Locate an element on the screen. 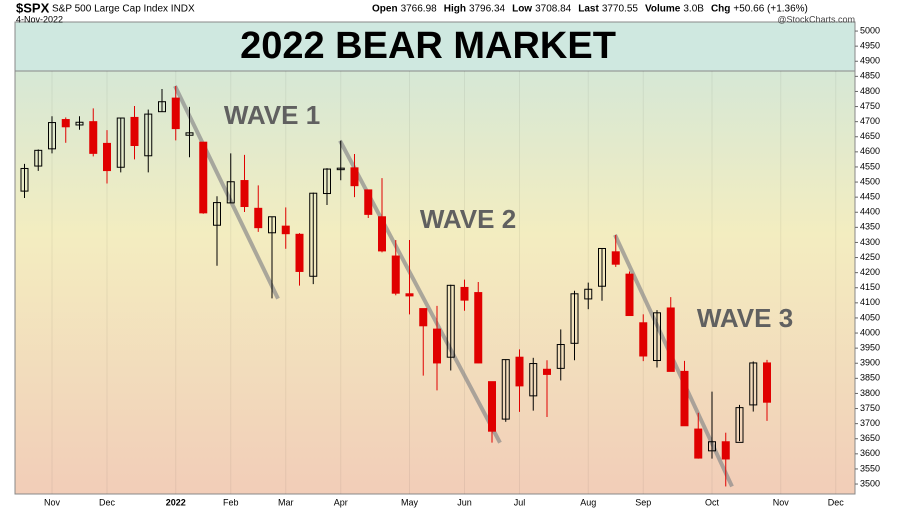 The image size is (897, 510). stat-label: Chg is located at coordinates (720, 9).